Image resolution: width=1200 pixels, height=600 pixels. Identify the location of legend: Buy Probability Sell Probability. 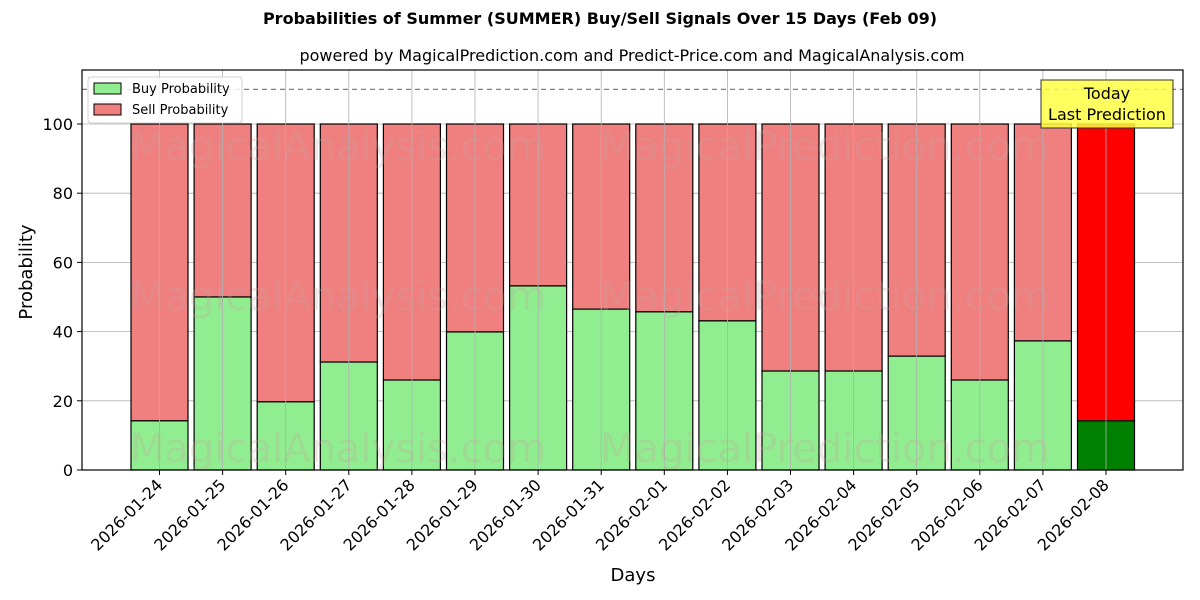
(165, 100).